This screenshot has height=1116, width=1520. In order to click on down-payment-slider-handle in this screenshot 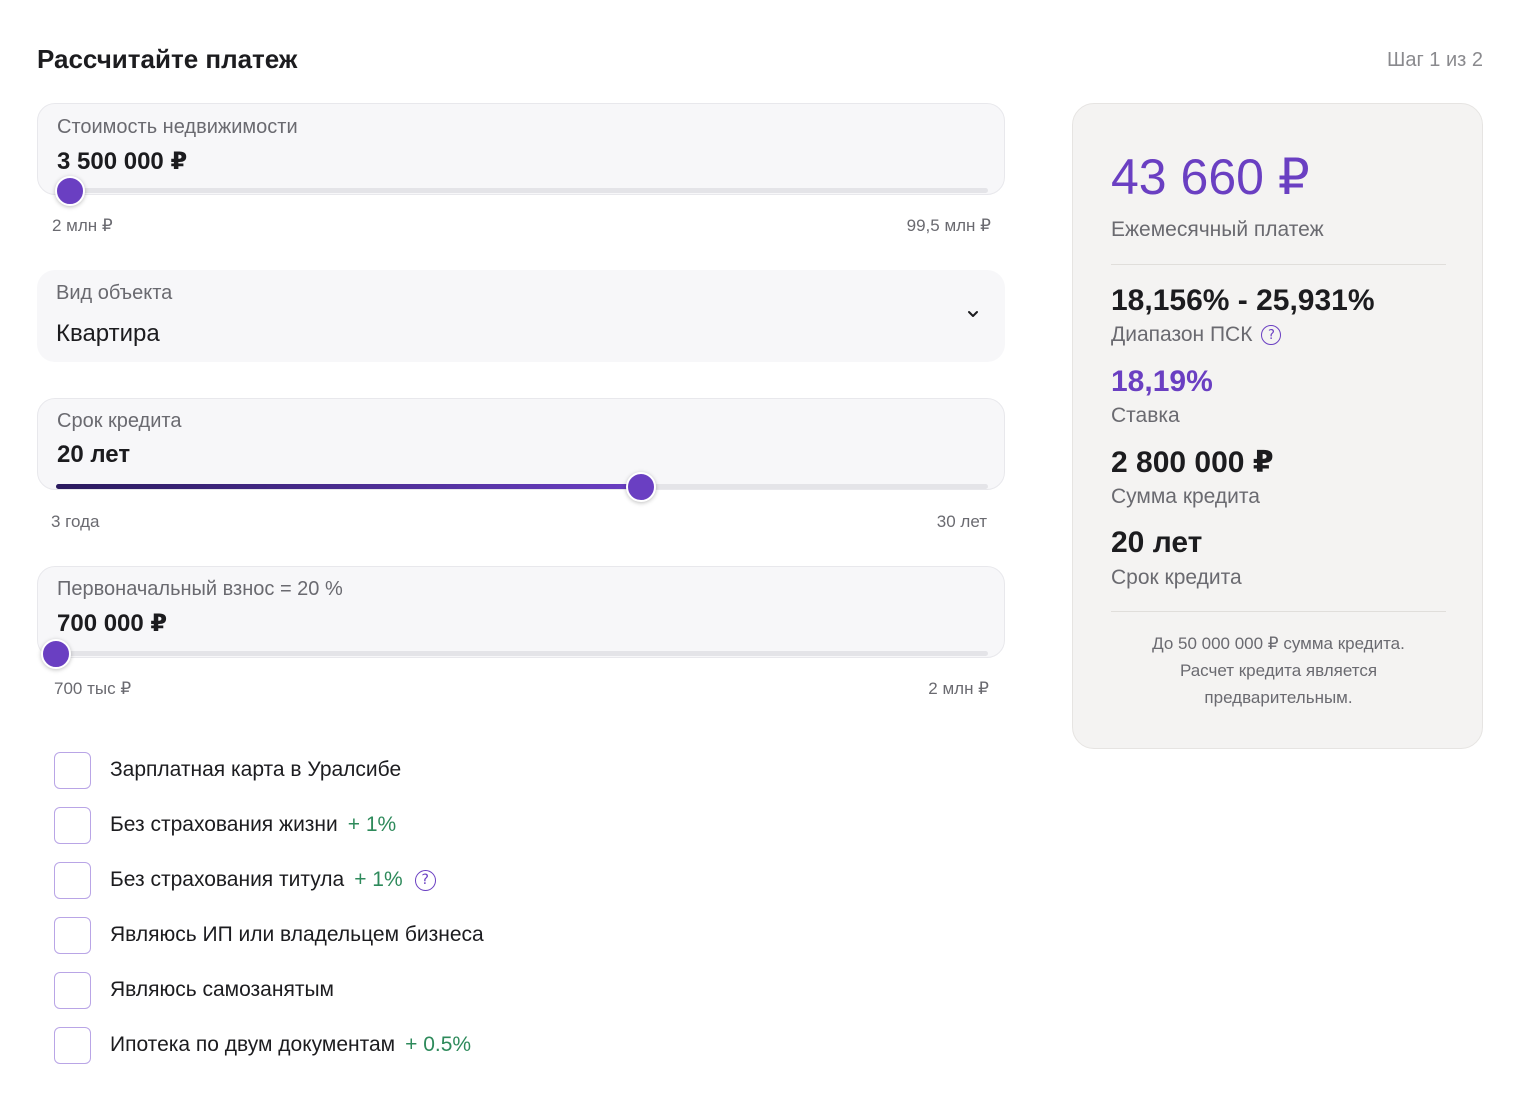, I will do `click(56, 654)`.